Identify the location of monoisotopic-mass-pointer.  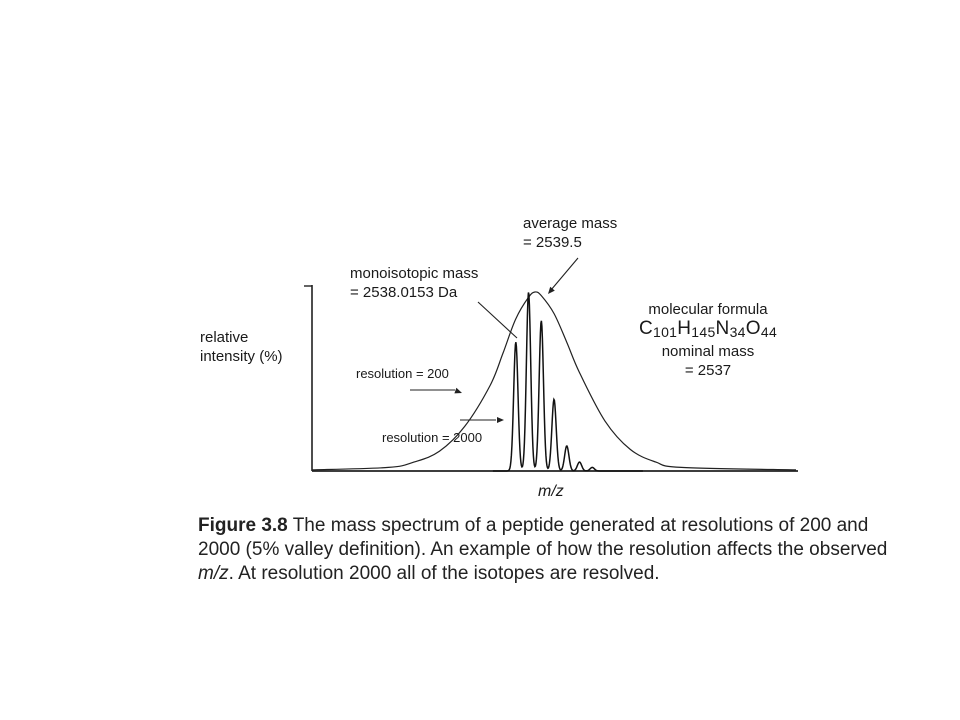
(497, 320).